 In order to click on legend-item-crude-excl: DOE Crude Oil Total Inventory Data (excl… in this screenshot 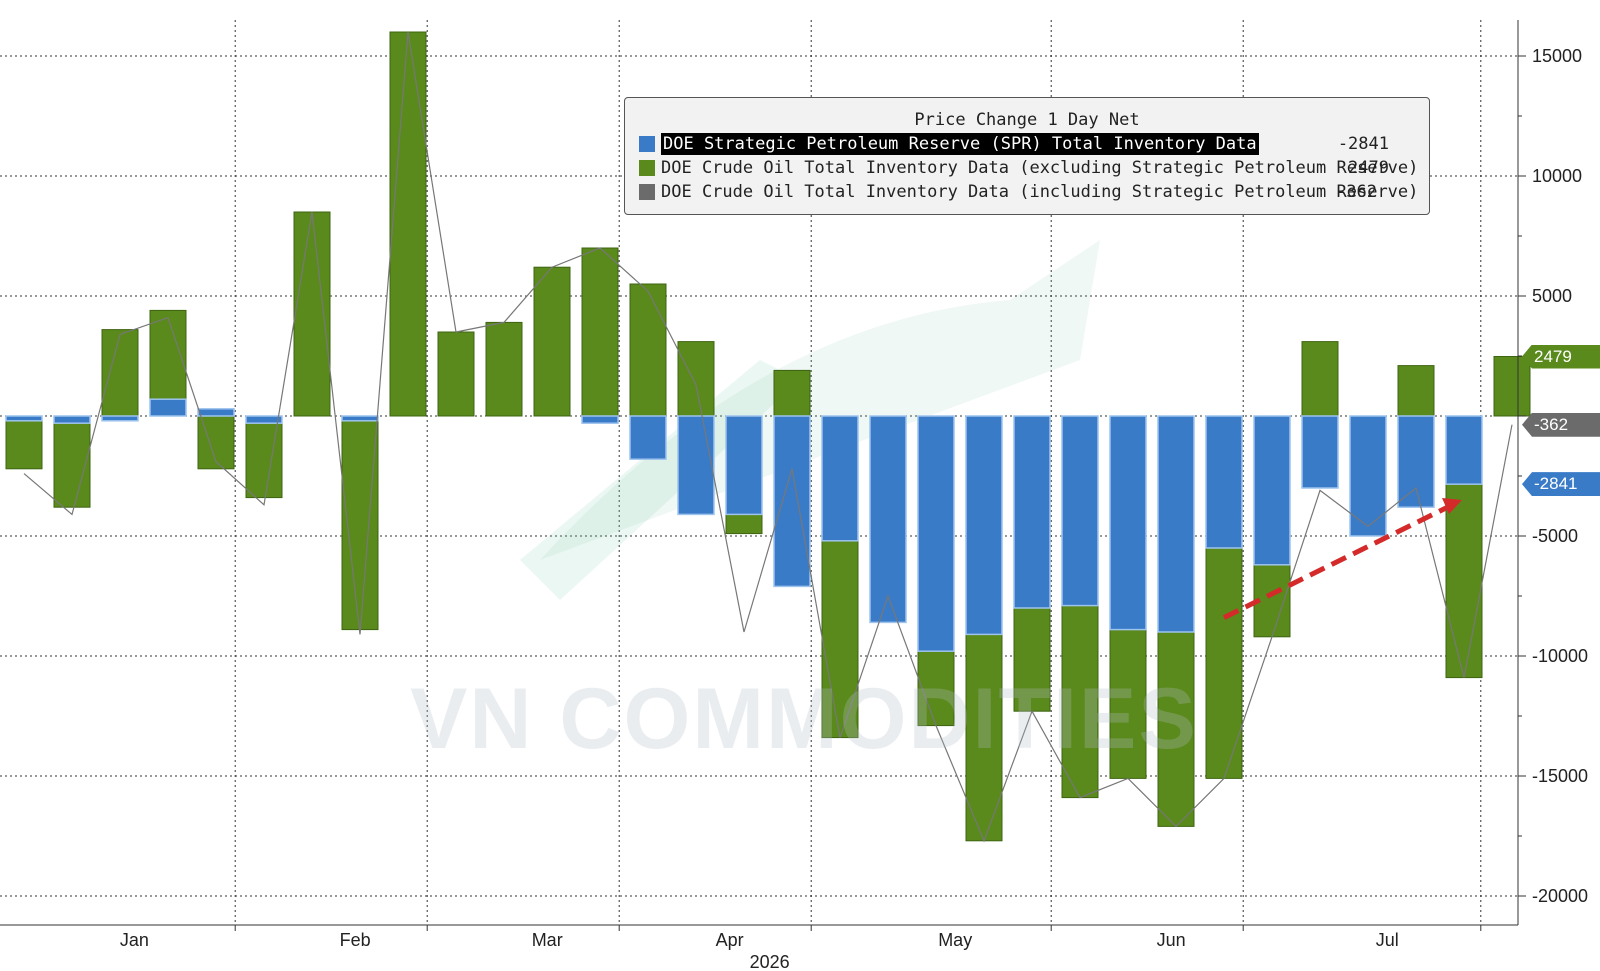, I will do `click(1028, 168)`.